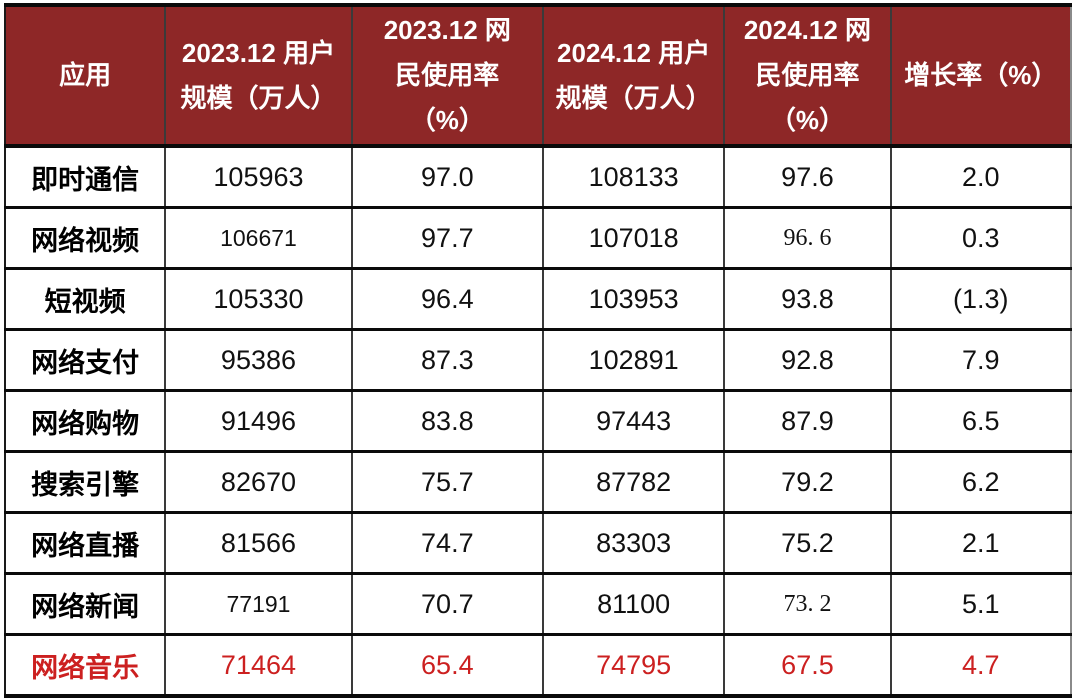 This screenshot has height=700, width=1080. What do you see at coordinates (807, 482) in the screenshot?
I see `data-cell: 79.2` at bounding box center [807, 482].